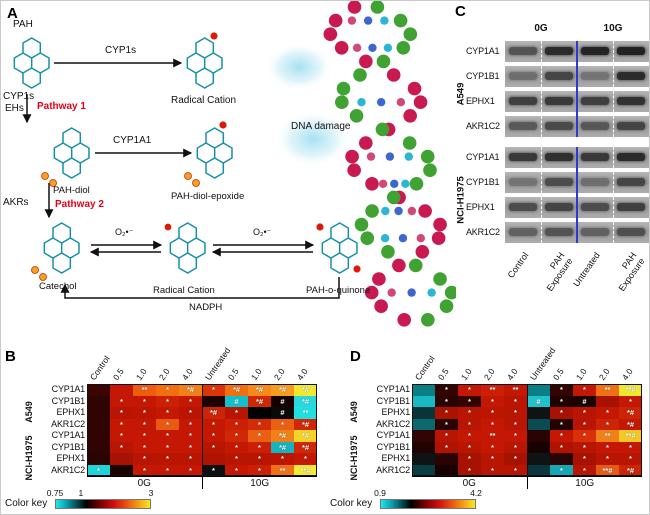  Describe the element at coordinates (480, 207) in the screenshot. I see `blot-gene-label: EPHX1` at that location.